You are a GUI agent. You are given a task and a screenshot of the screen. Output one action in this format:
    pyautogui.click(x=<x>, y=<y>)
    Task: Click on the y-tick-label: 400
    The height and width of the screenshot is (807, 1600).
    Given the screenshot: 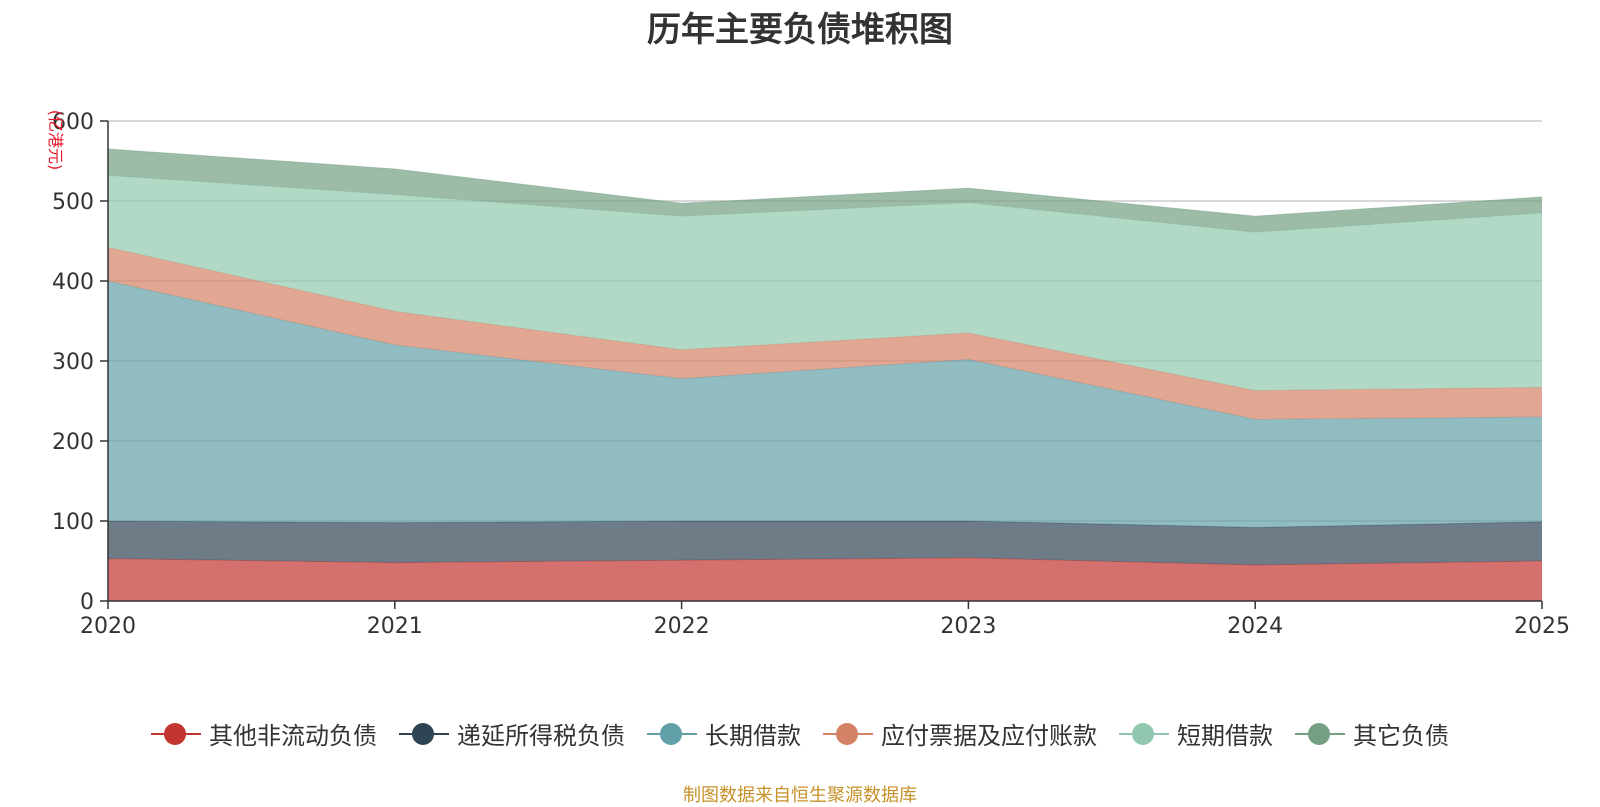 What is the action you would take?
    pyautogui.click(x=73, y=282)
    